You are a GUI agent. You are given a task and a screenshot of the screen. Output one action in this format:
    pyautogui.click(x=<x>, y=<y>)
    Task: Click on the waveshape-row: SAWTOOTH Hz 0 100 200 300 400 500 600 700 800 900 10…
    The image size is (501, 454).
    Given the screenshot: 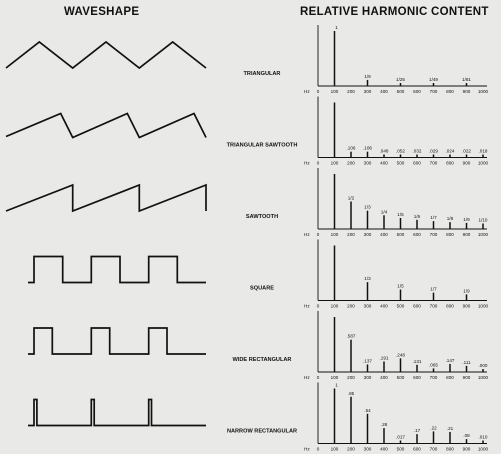 What is the action you would take?
    pyautogui.click(x=247, y=202)
    